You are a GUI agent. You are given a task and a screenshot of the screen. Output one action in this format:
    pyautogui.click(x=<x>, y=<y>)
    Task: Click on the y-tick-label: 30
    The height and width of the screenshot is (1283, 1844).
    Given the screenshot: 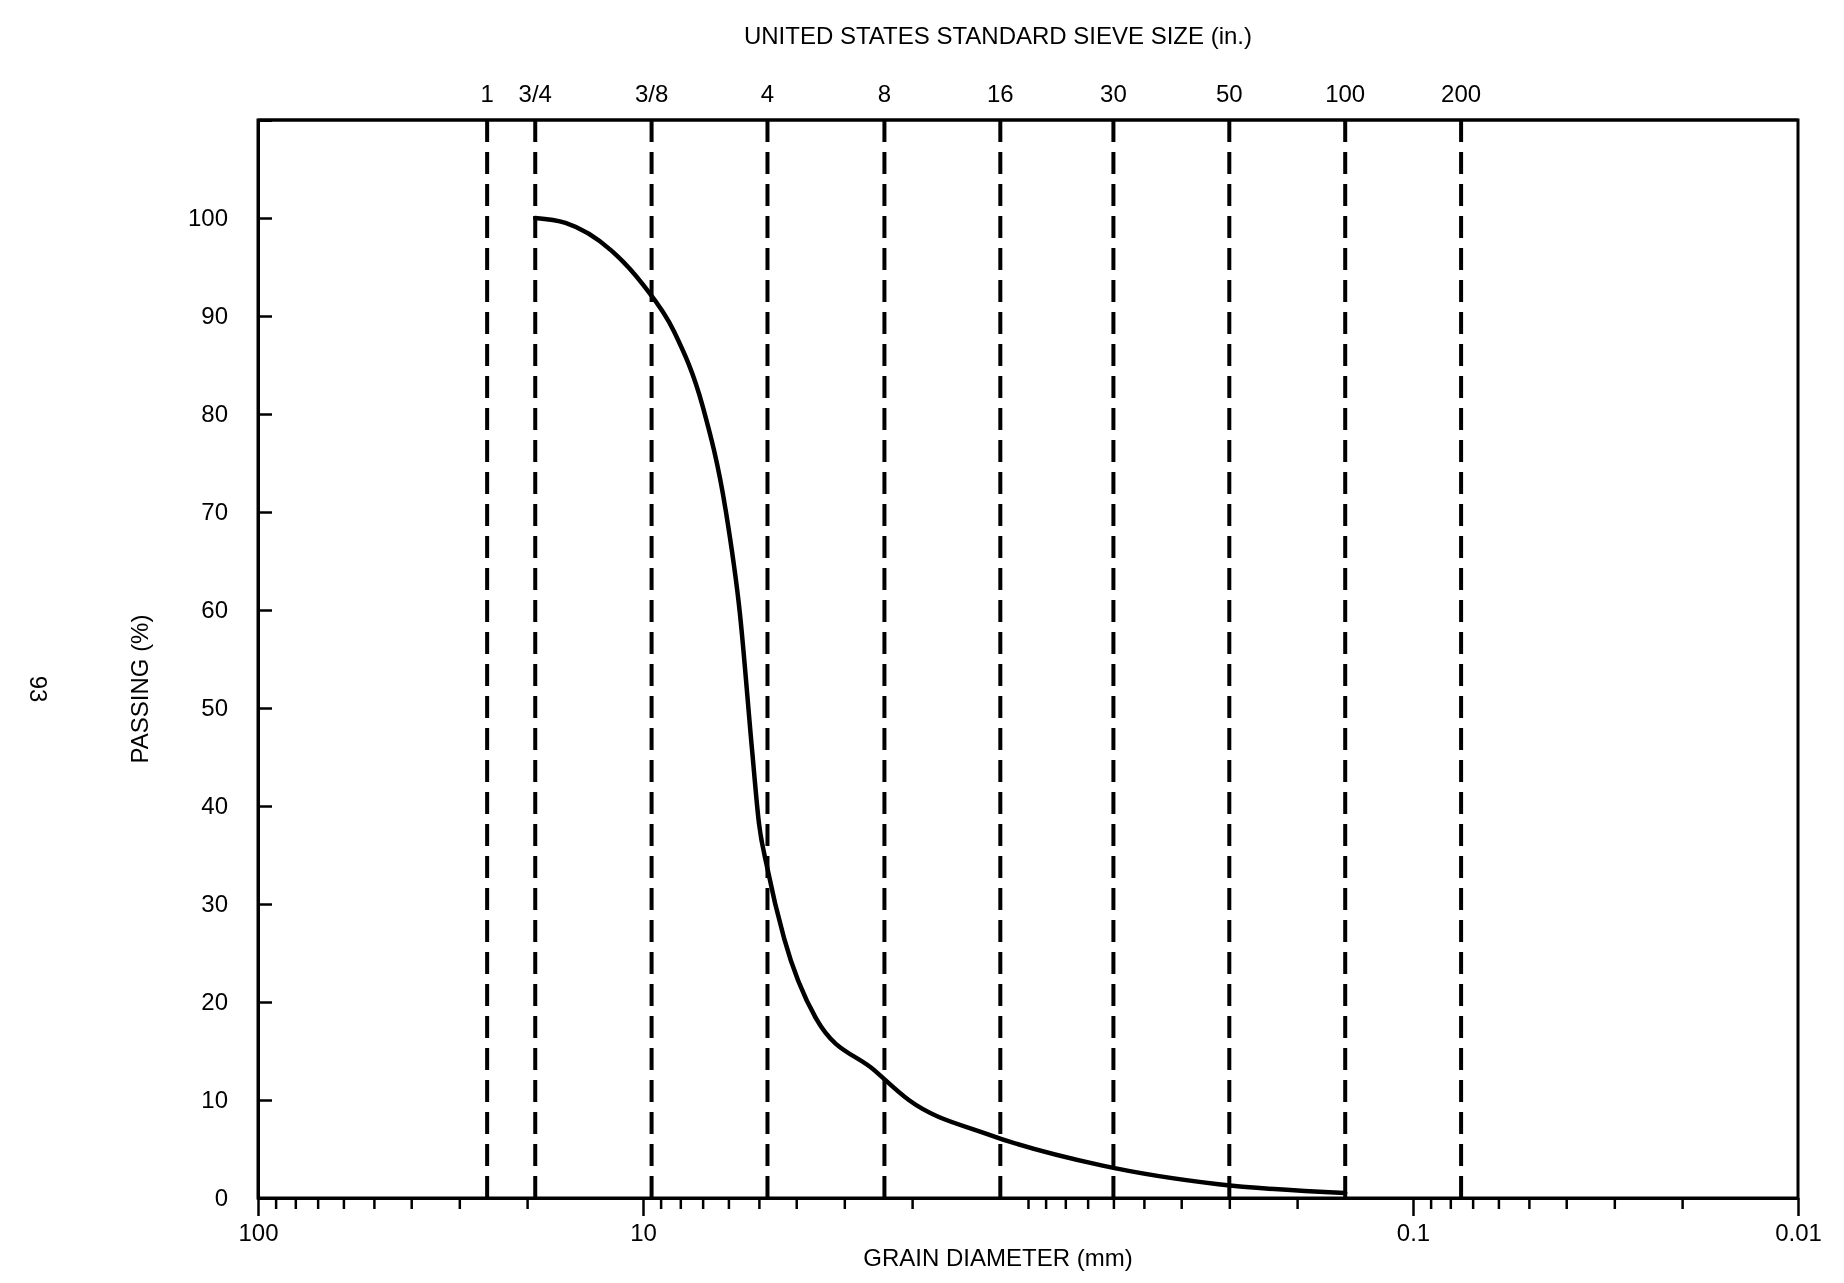 What is the action you would take?
    pyautogui.click(x=214, y=904)
    